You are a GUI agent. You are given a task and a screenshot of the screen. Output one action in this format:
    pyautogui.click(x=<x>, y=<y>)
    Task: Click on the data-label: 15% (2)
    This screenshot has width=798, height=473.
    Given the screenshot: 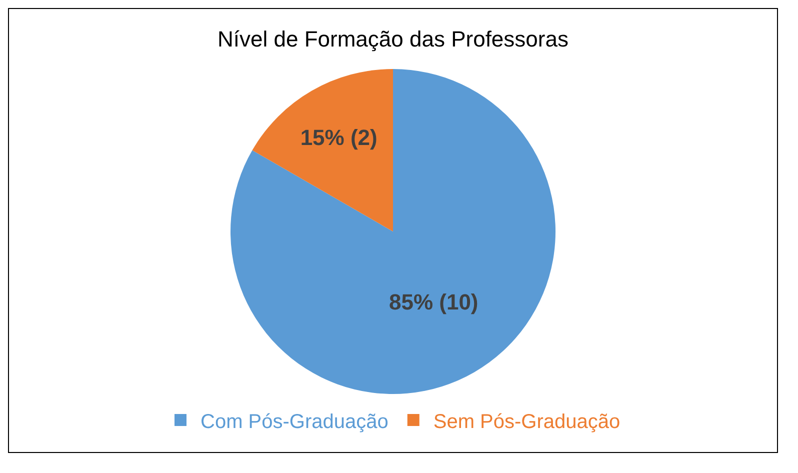 What is the action you would take?
    pyautogui.click(x=339, y=137)
    